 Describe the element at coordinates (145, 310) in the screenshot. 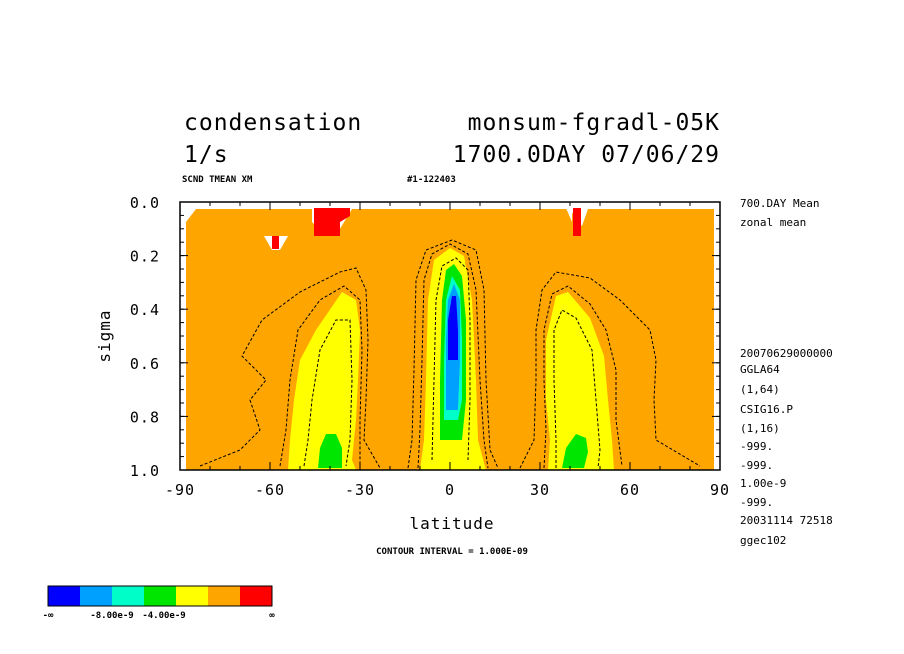

I see `y-tick-label: 0.4` at that location.